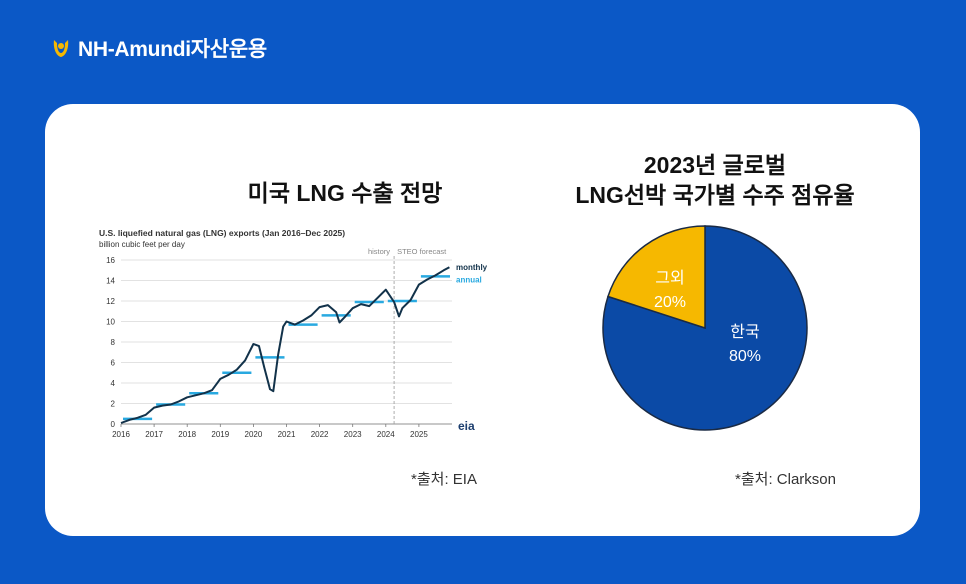 The width and height of the screenshot is (966, 584). Describe the element at coordinates (285, 345) in the screenshot. I see `monthly-series-line` at that location.